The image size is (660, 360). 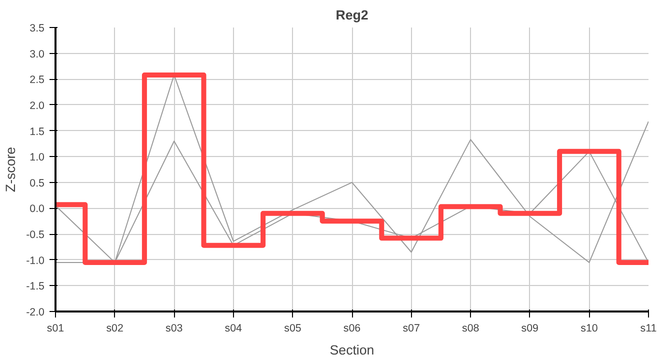 I want to click on y-tick-label: -0.5, so click(x=35, y=235).